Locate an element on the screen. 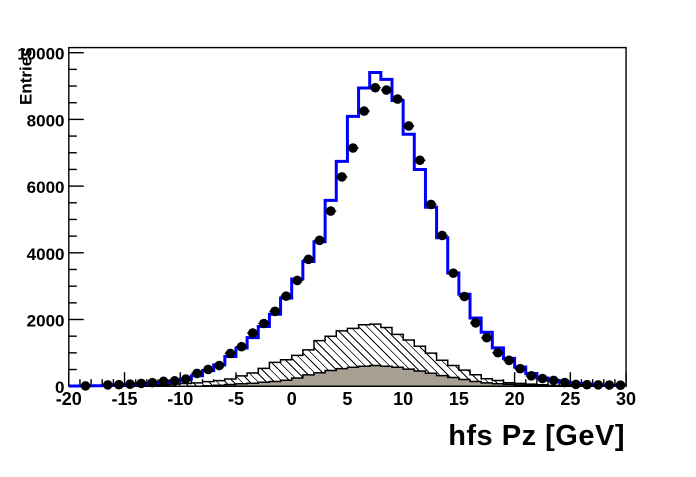 This screenshot has width=696, height=477. svg-text: -15 is located at coordinates (125, 399).